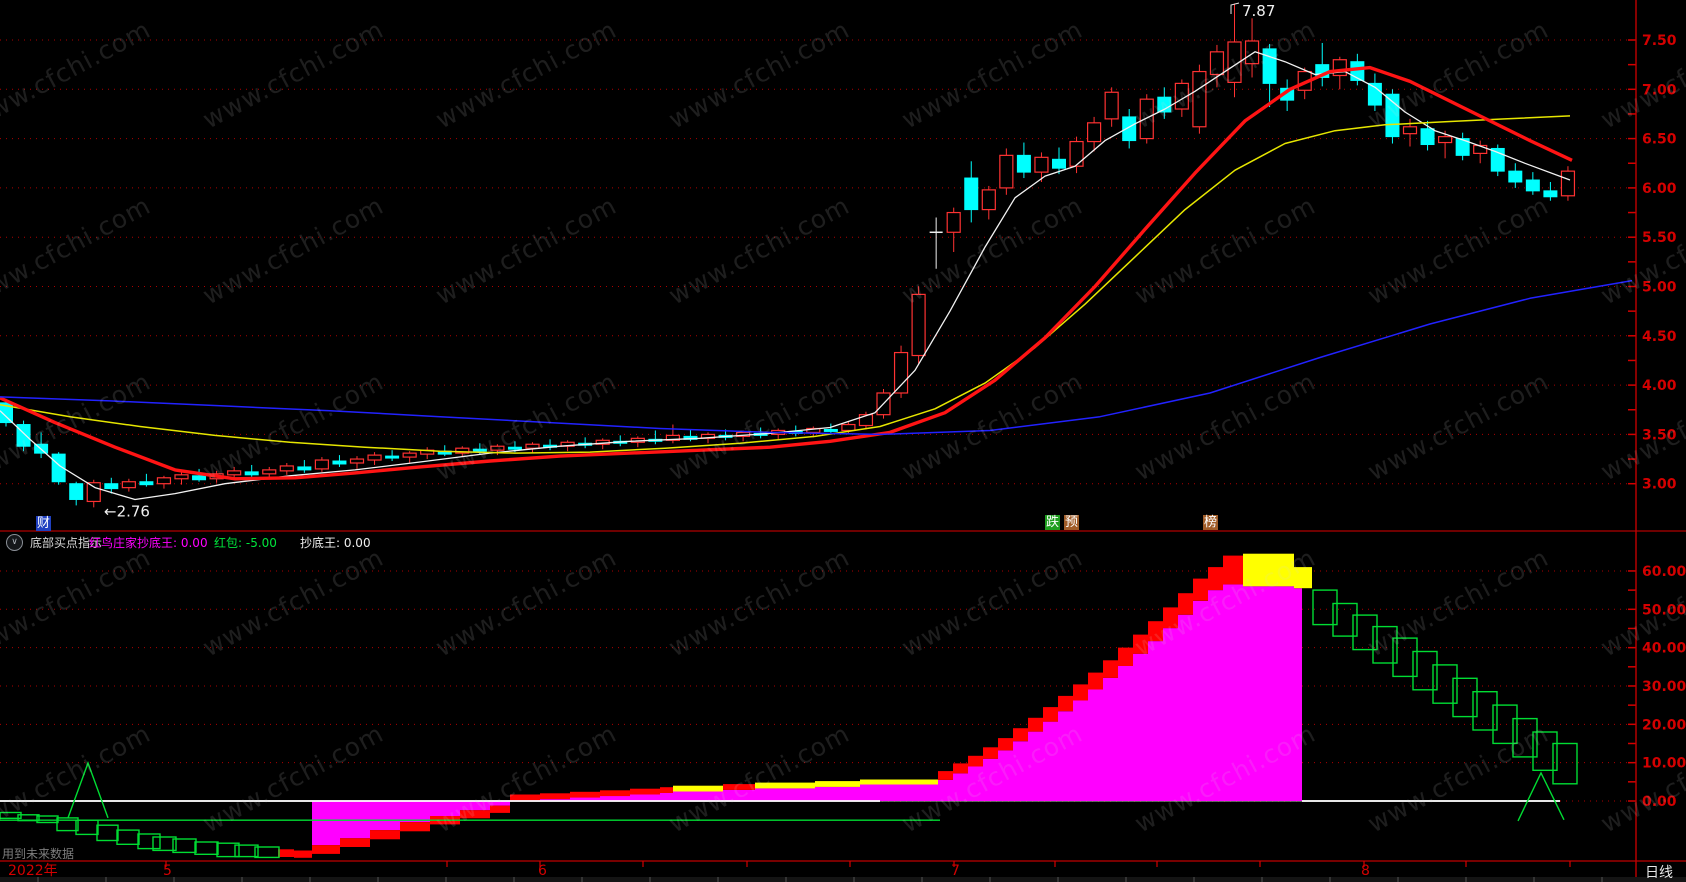  What do you see at coordinates (1664, 687) in the screenshot?
I see `svg-text: 30.00` at bounding box center [1664, 687].